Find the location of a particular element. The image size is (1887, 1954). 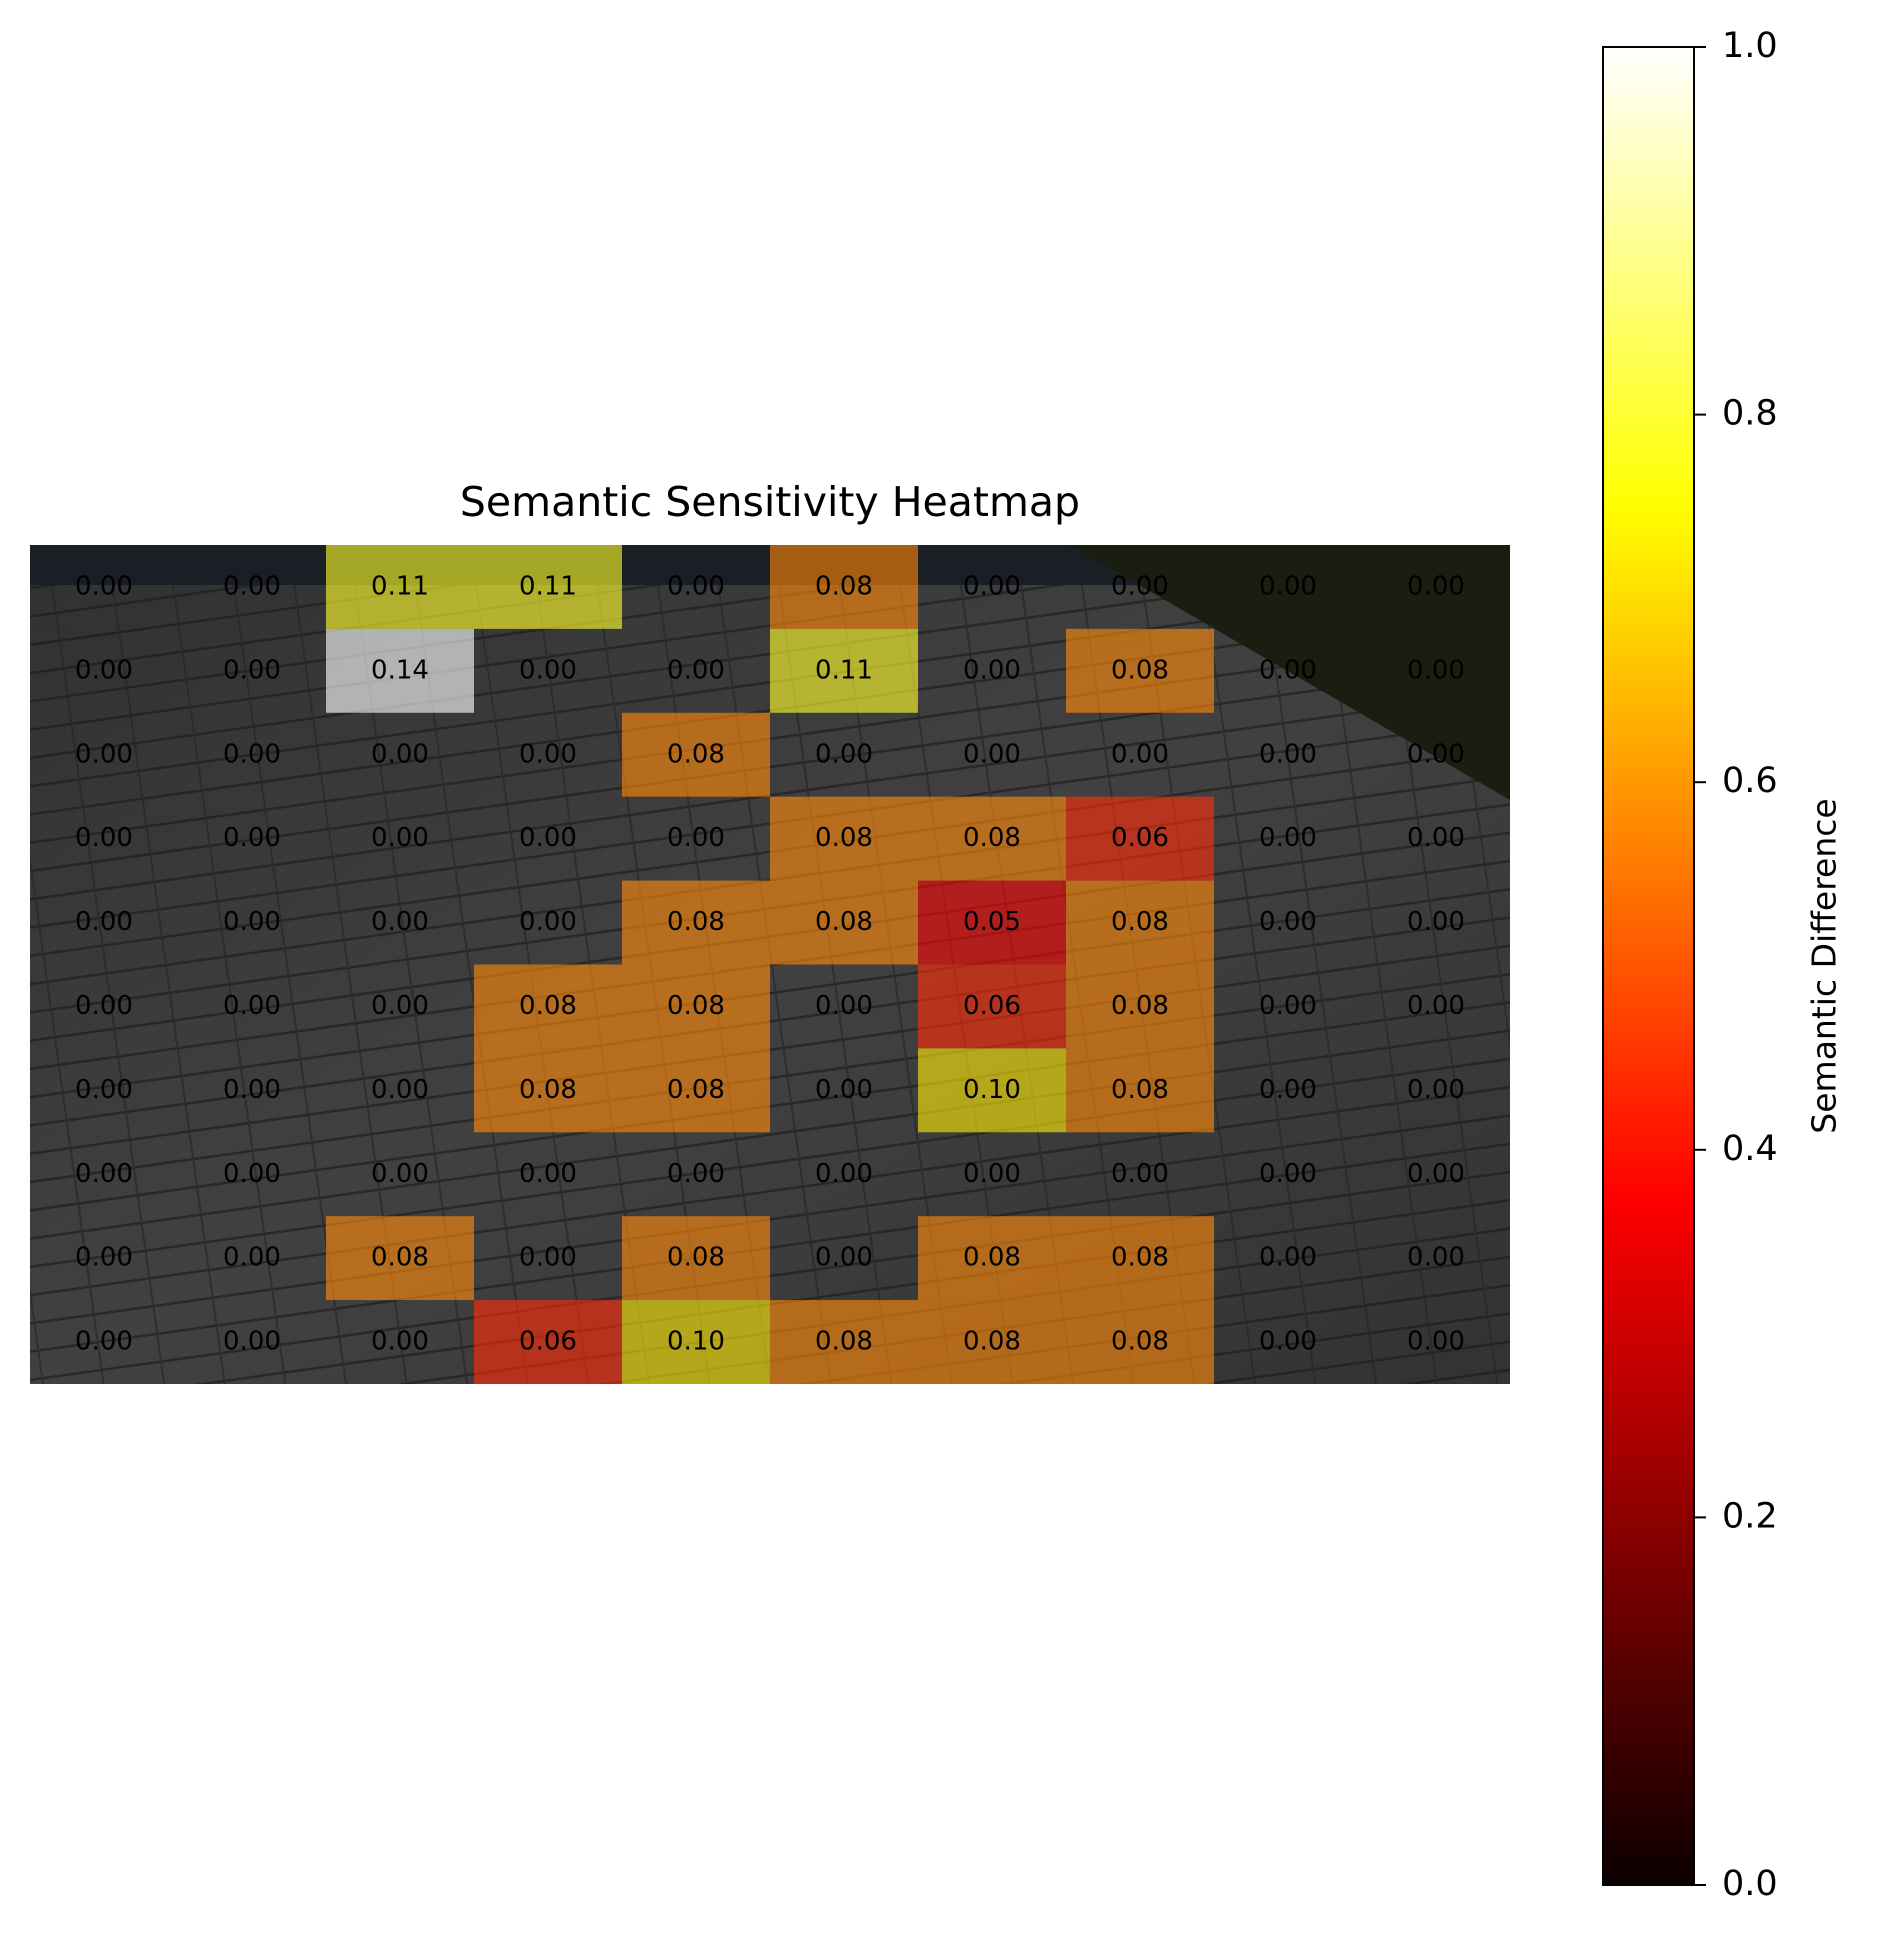

cell-label: 0.11 is located at coordinates (400, 586).